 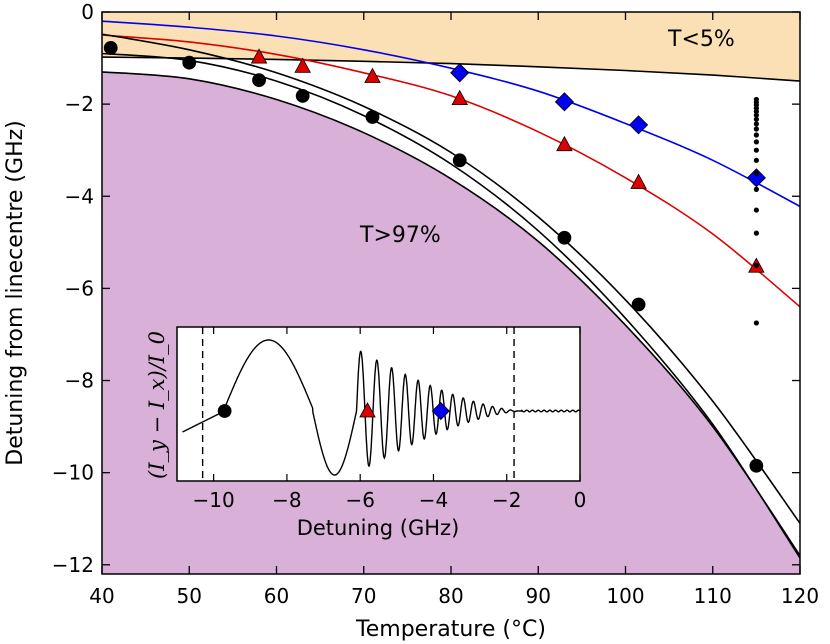 What do you see at coordinates (451, 47) in the screenshot?
I see `region-t-low` at bounding box center [451, 47].